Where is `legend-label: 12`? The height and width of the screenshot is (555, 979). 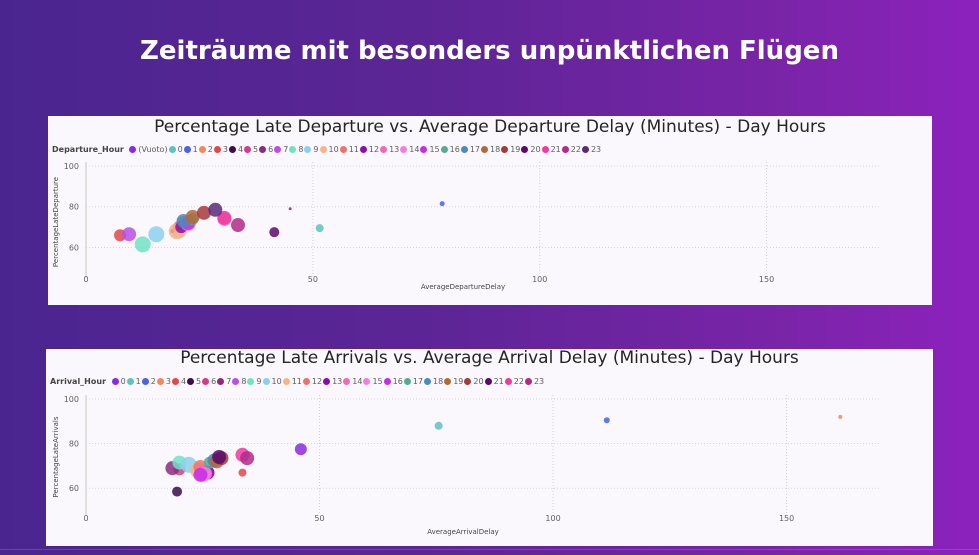
legend-label: 12 is located at coordinates (317, 381).